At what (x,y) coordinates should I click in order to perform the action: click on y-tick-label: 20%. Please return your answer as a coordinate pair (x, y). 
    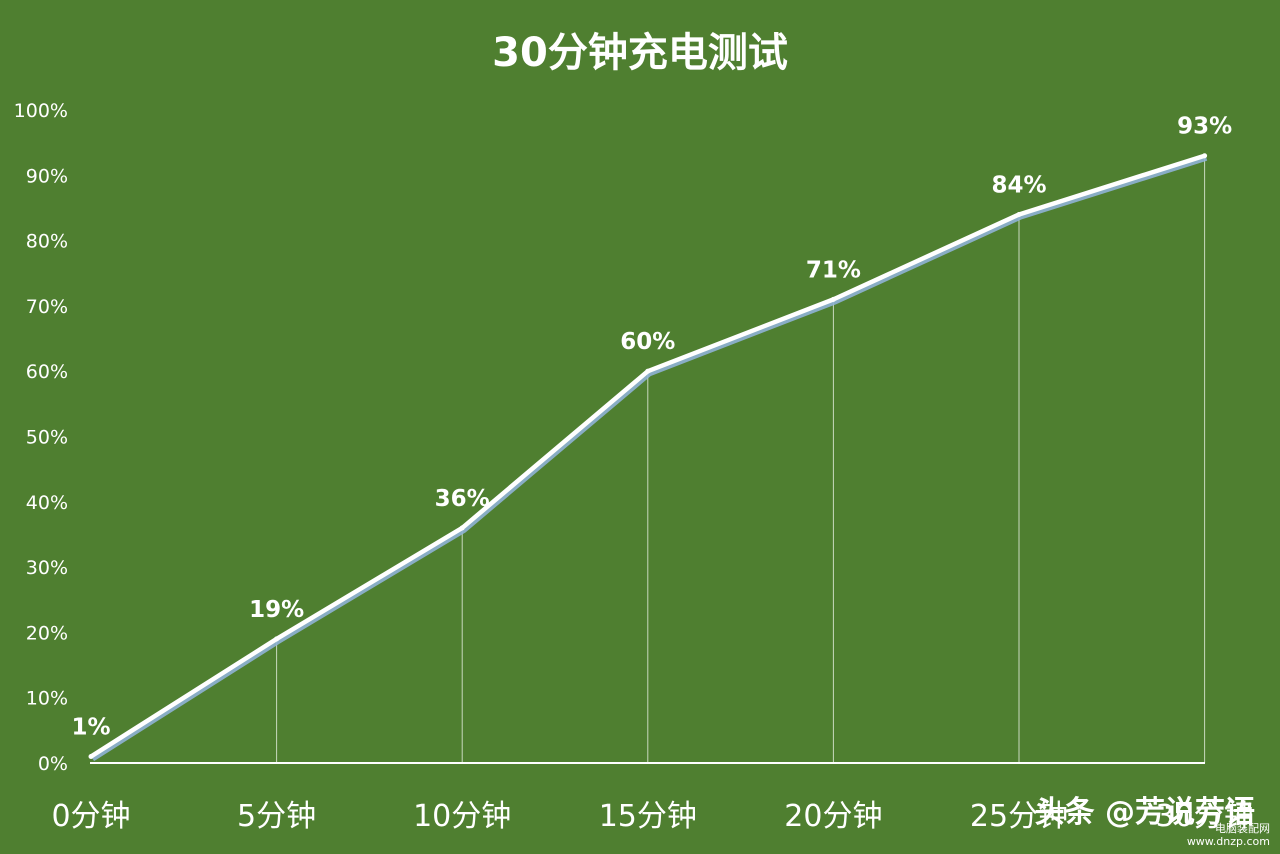
    Looking at the image, I should click on (47, 633).